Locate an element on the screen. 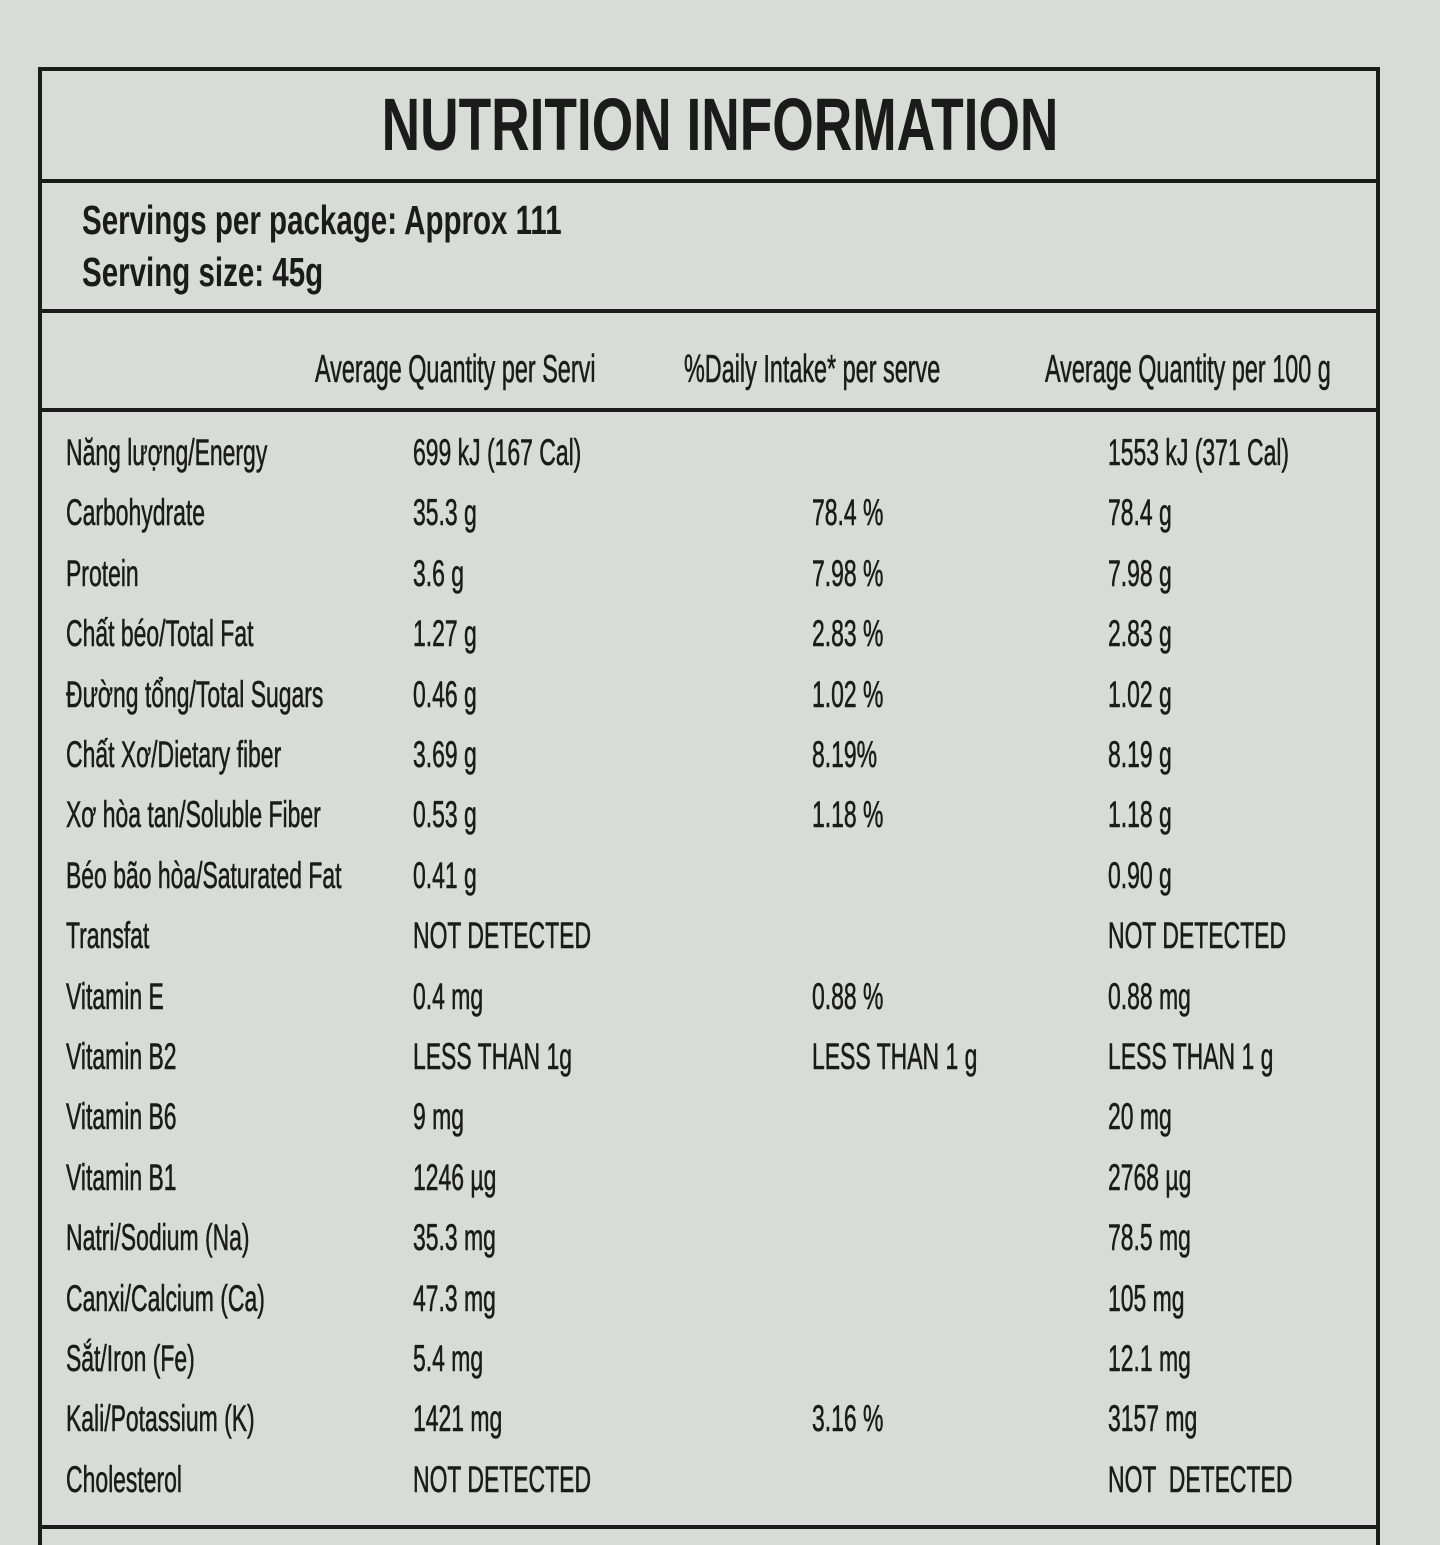  per-serve-value: 1246 µg is located at coordinates (455, 1177).